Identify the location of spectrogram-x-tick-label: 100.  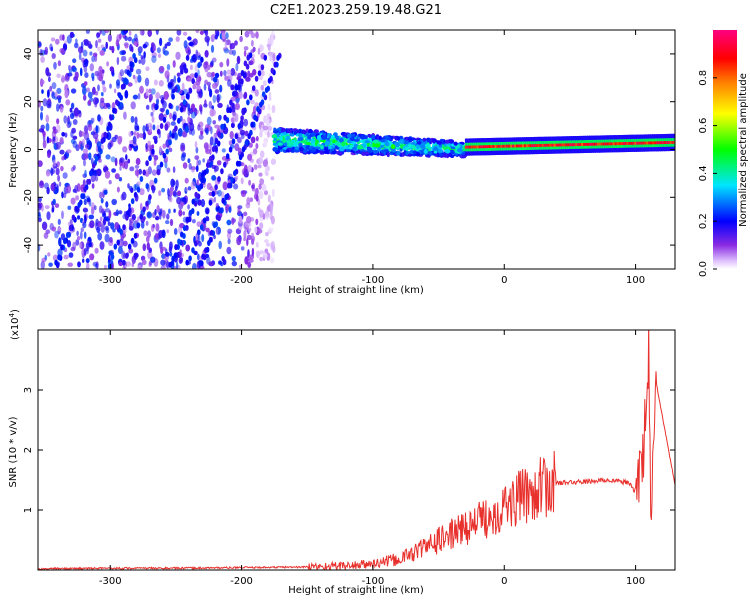
(635, 280).